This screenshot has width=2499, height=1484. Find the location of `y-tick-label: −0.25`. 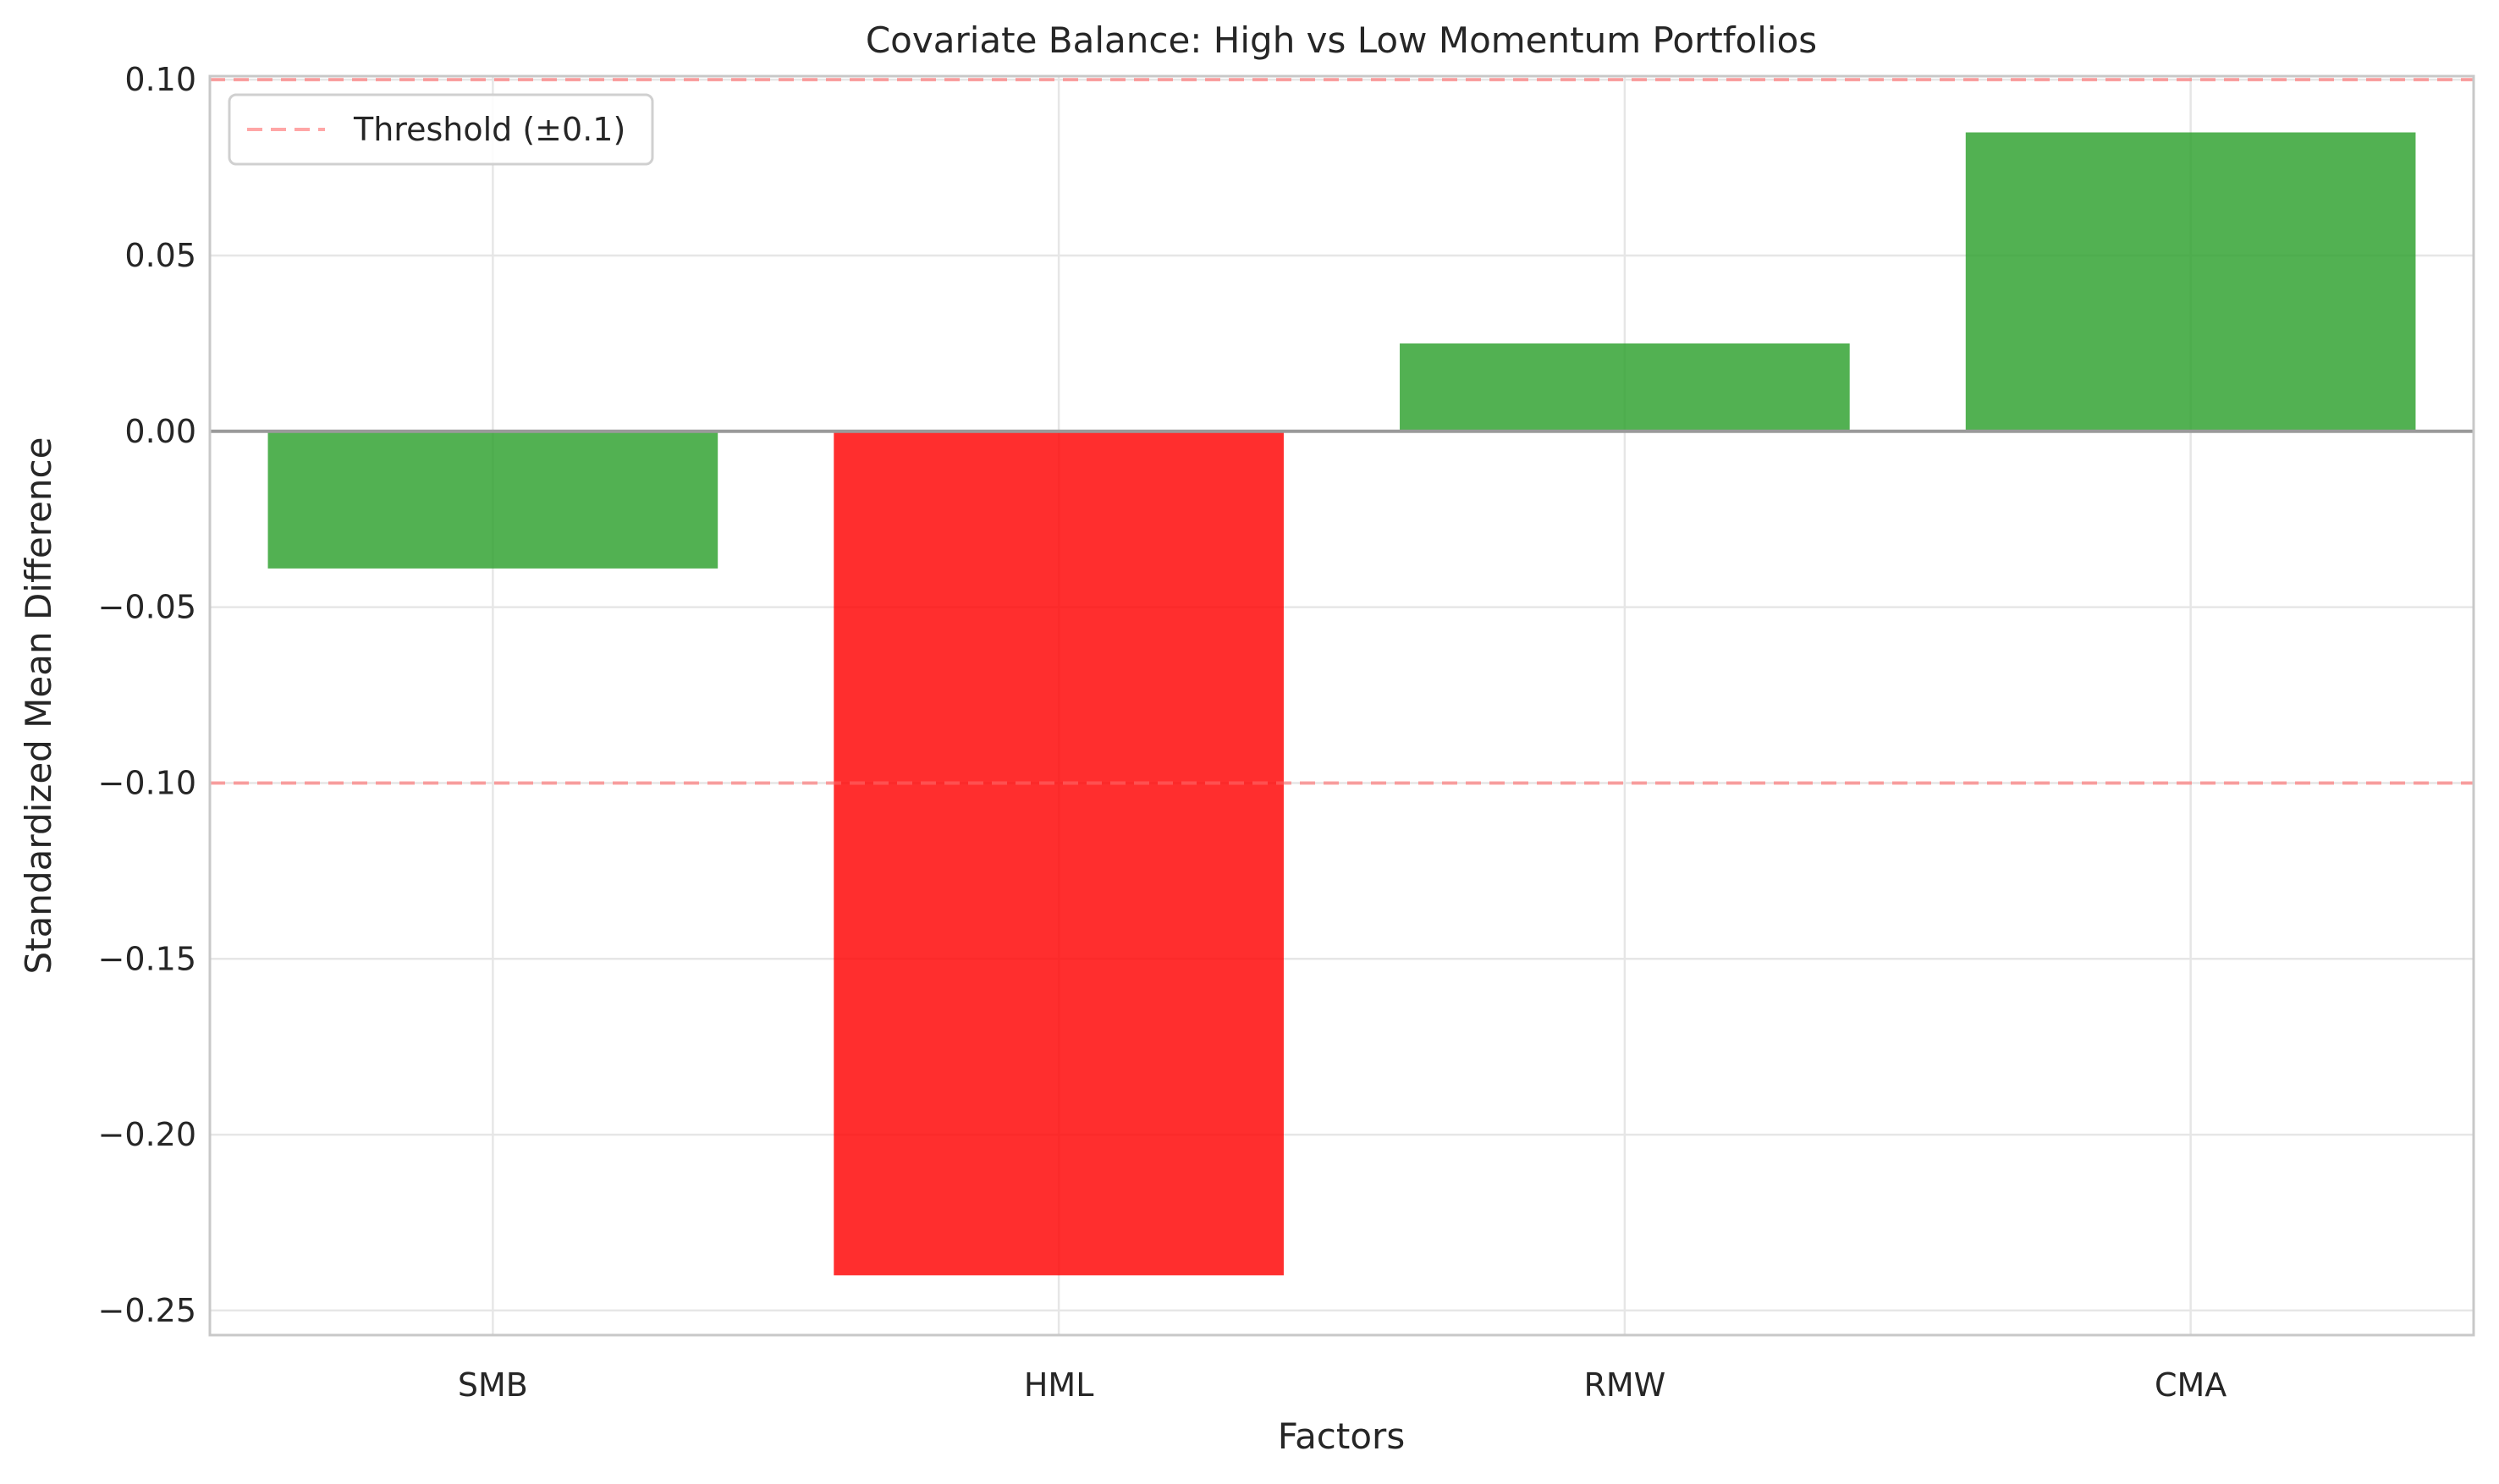

y-tick-label: −0.25 is located at coordinates (147, 1310).